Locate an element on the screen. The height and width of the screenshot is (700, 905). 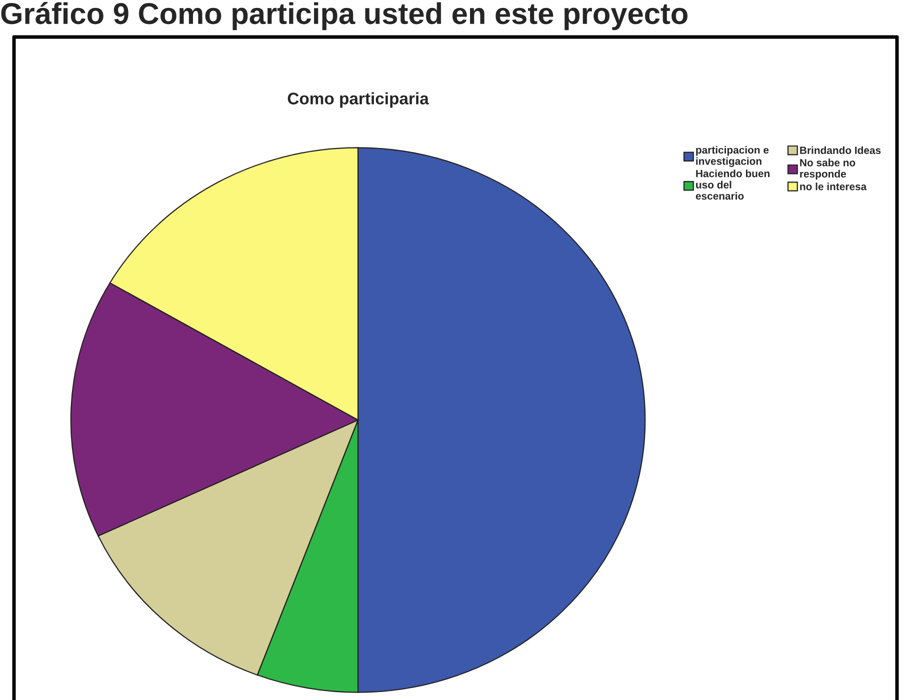
chart-title: Como participaria is located at coordinates (358, 100).